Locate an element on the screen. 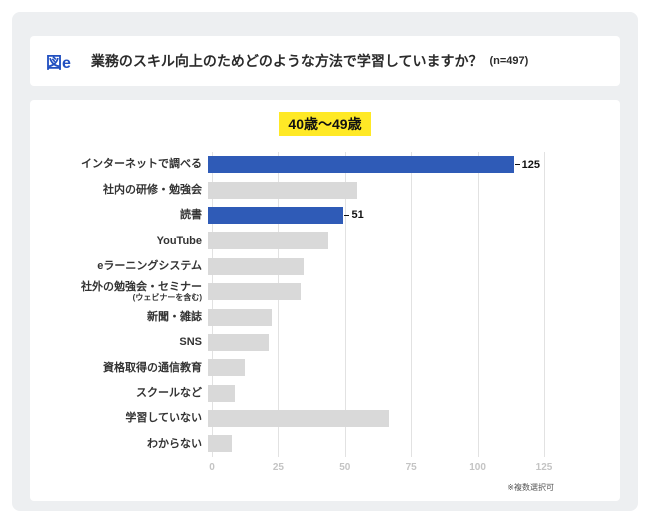  x-tick-label: 0 is located at coordinates (212, 467).